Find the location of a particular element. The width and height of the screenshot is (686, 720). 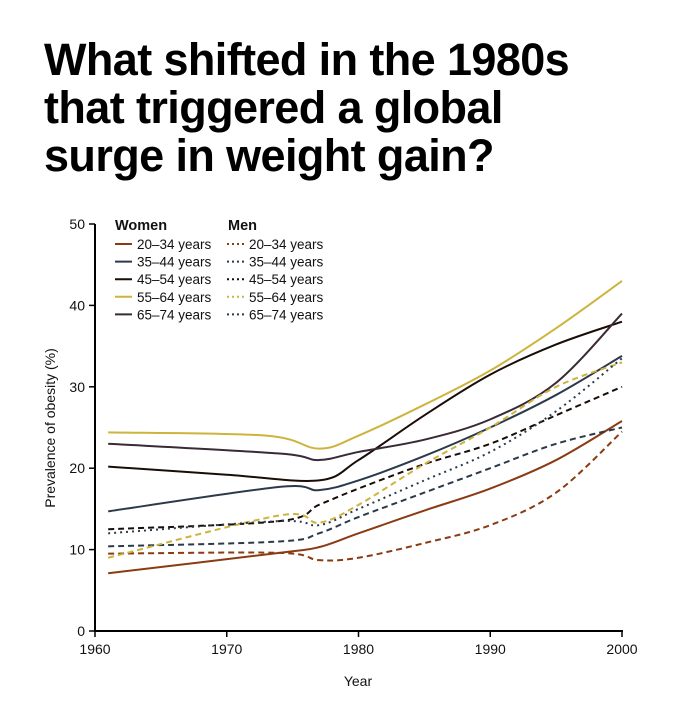

legend-group-title: Men is located at coordinates (242, 226).